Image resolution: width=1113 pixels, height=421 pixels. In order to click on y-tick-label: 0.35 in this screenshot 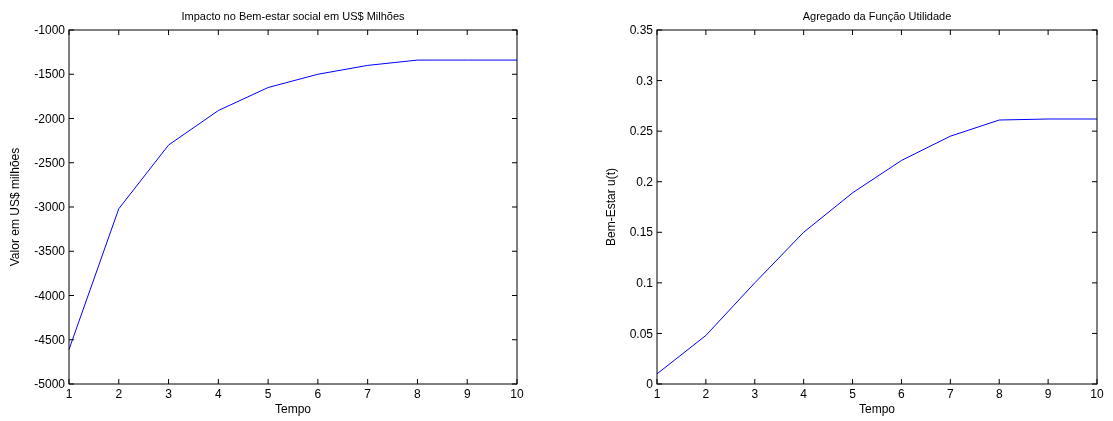, I will do `click(641, 30)`.